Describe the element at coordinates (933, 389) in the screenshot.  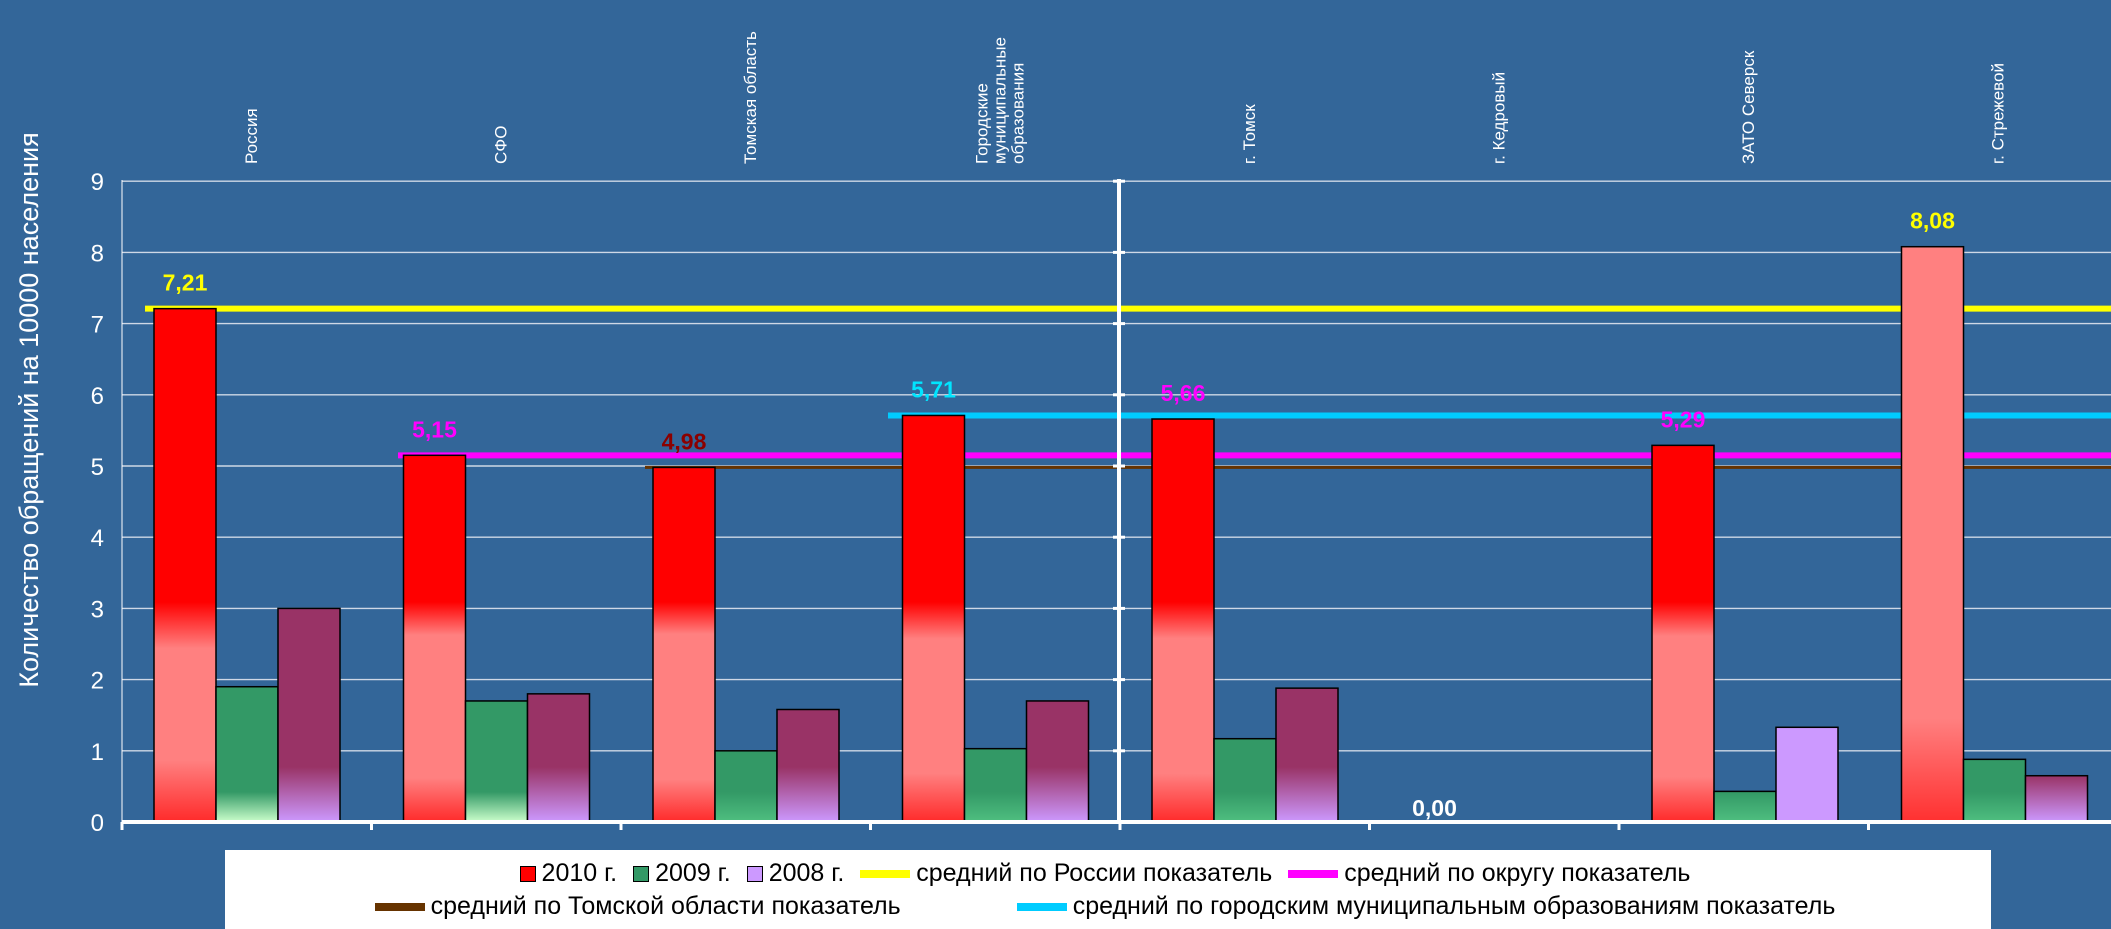
I see `data-label: 5,71` at that location.